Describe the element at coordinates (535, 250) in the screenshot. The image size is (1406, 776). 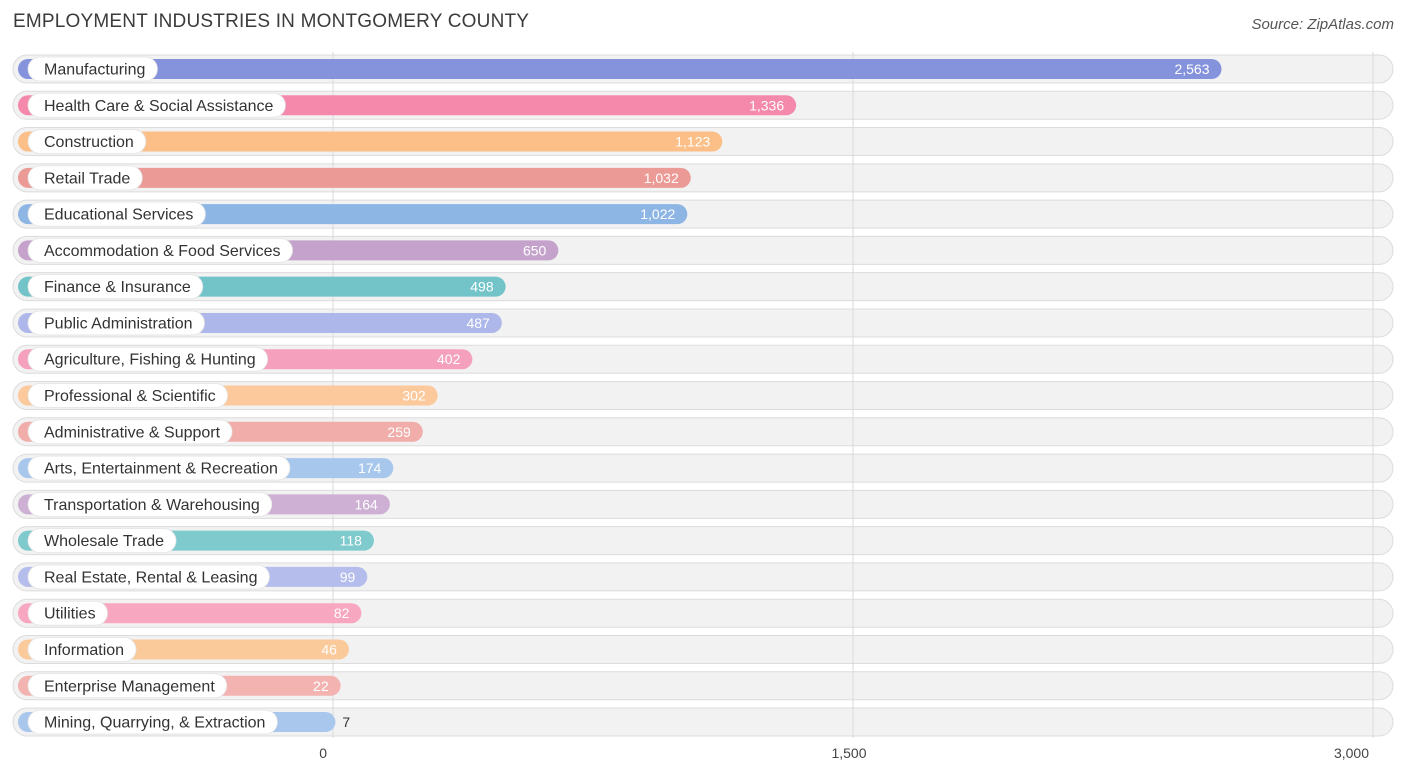
I see `value-label: 650` at that location.